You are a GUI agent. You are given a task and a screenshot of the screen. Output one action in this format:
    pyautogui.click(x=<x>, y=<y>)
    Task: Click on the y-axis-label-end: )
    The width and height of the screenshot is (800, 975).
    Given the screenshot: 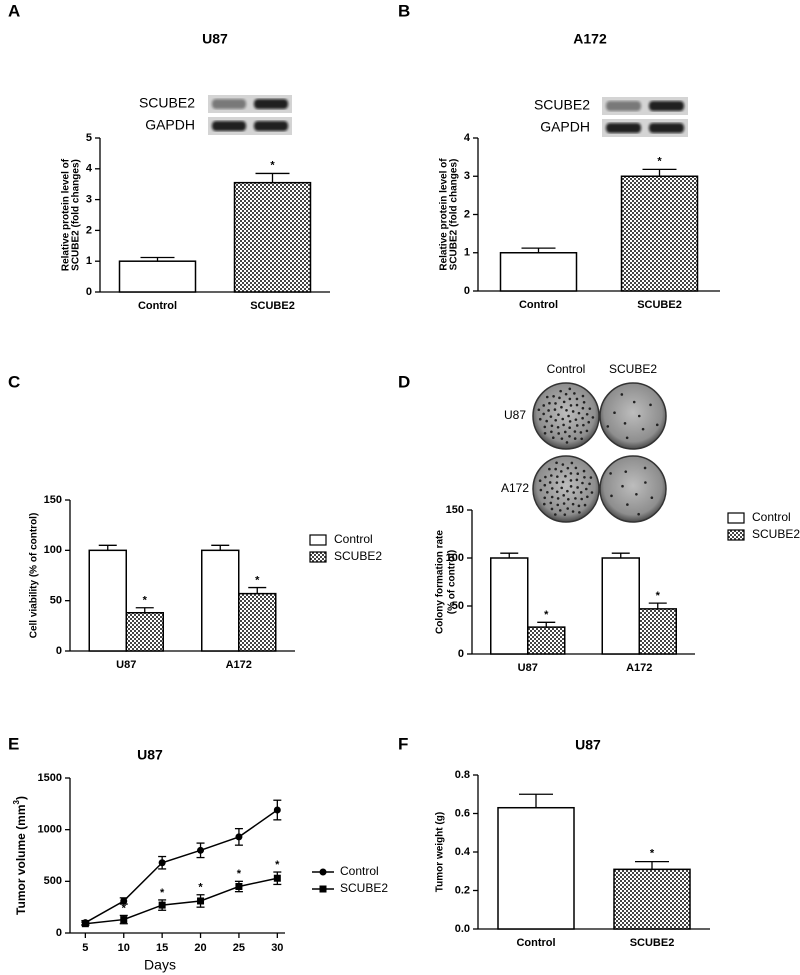 What is the action you would take?
    pyautogui.click(x=21, y=798)
    